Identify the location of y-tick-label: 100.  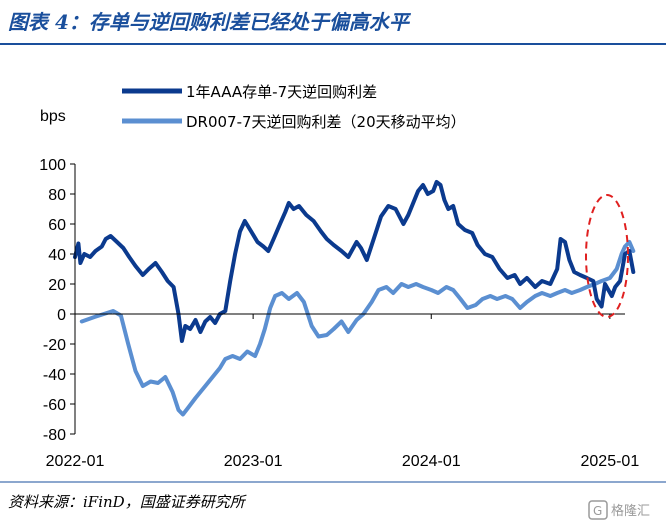
(52, 165).